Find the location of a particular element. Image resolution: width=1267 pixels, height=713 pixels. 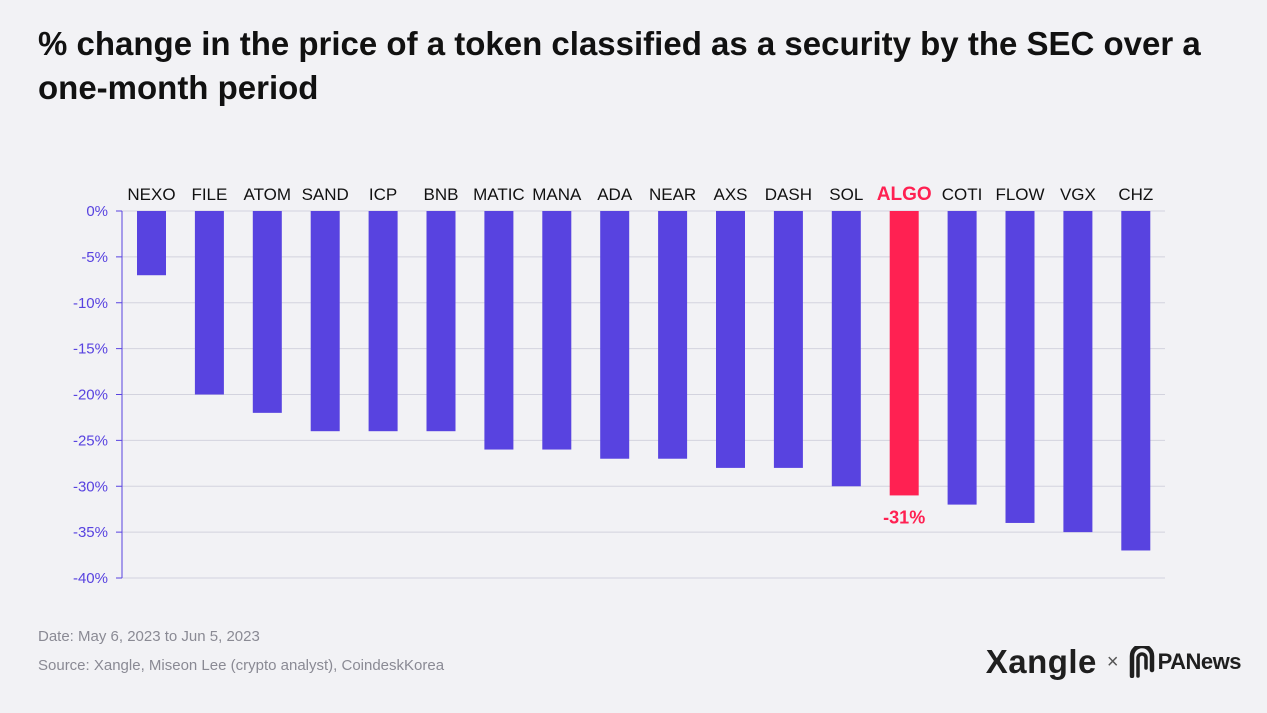

x-category-label: DASH is located at coordinates (788, 194).